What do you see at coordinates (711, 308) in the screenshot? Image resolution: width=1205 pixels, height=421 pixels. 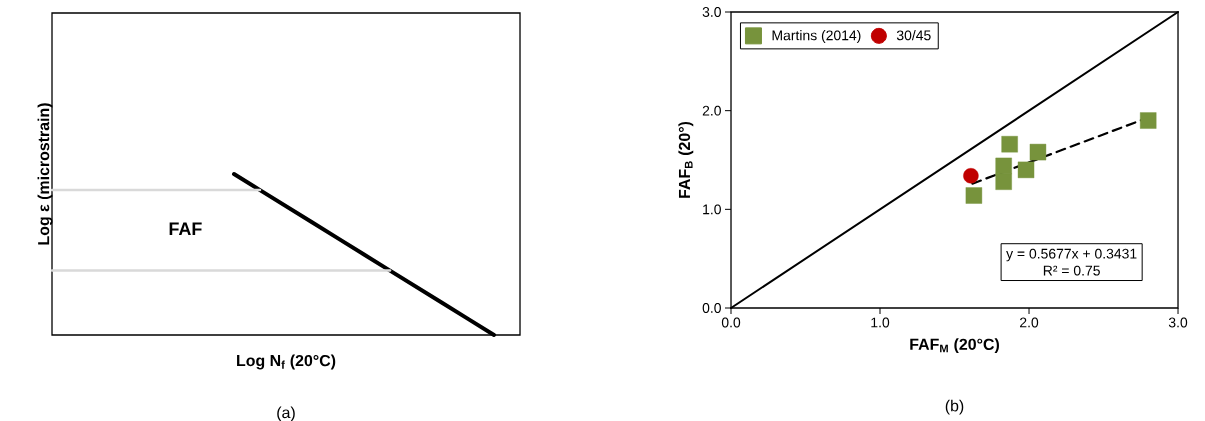 I see `y-tick-label: 0.0` at bounding box center [711, 308].